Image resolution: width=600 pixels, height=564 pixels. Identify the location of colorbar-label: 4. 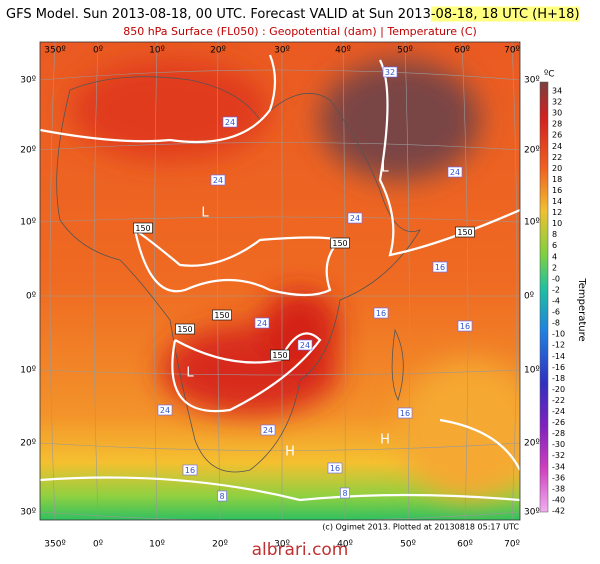
(554, 256).